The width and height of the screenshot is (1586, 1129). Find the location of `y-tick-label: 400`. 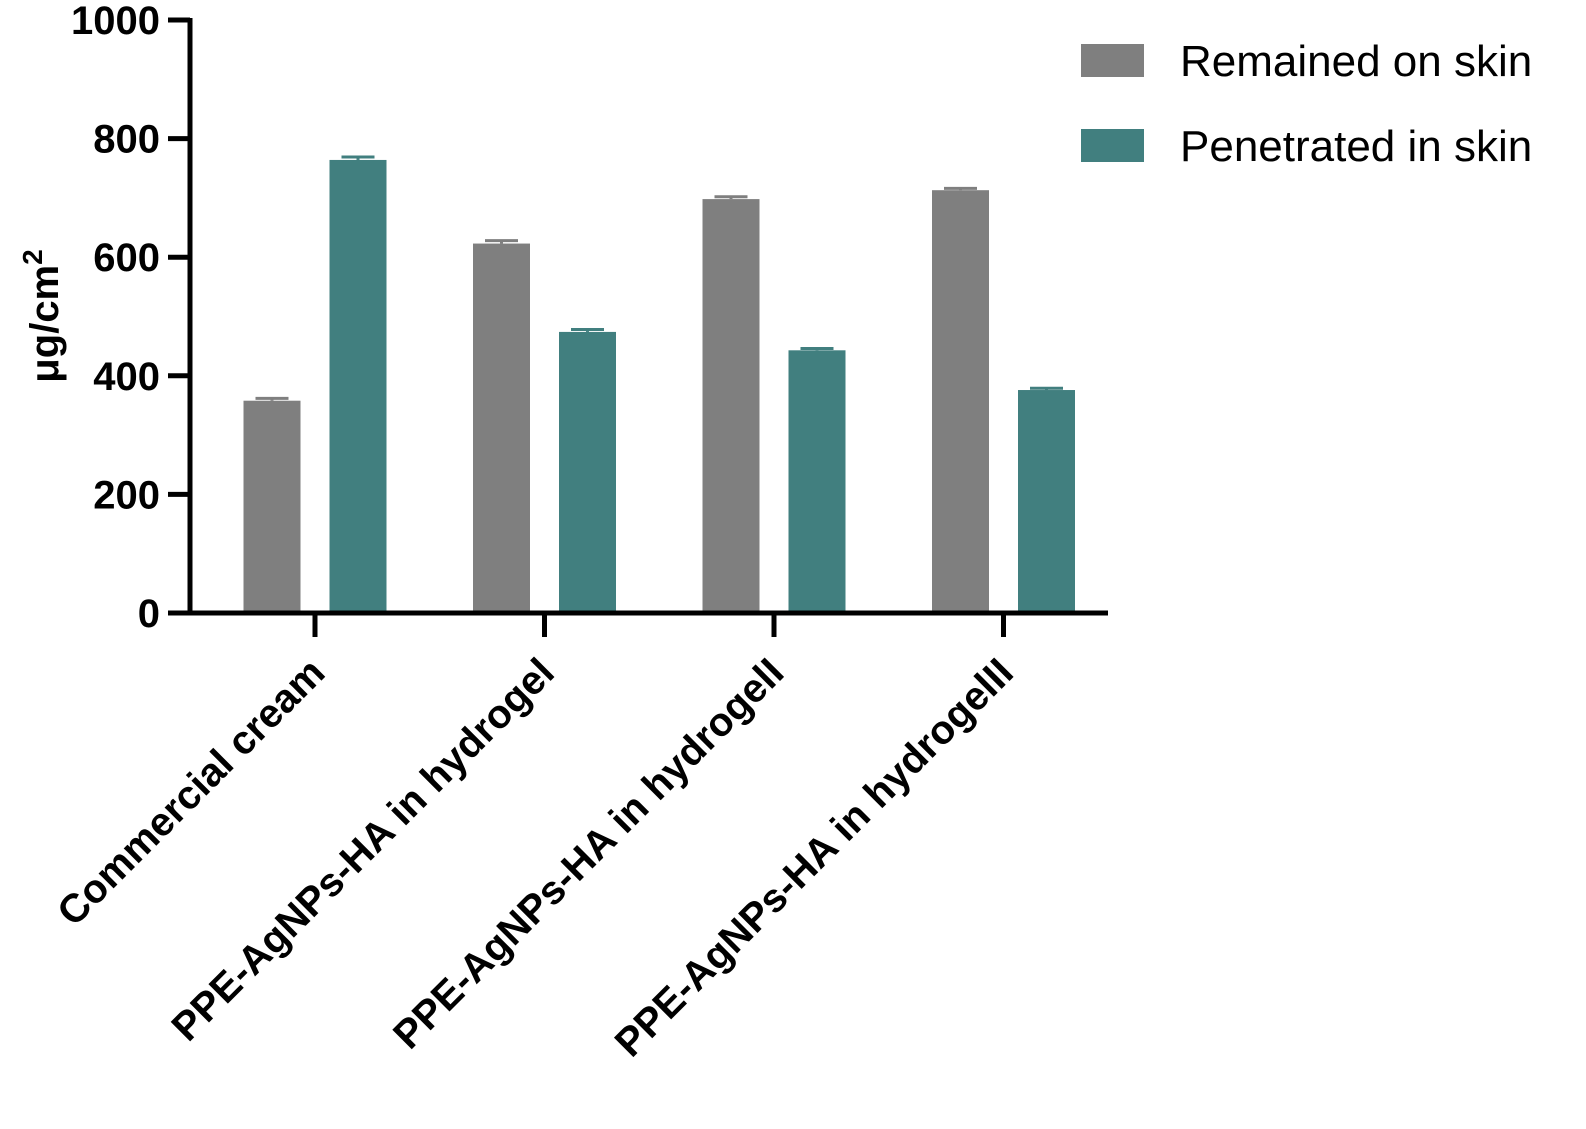

y-tick-label: 400 is located at coordinates (126, 377).